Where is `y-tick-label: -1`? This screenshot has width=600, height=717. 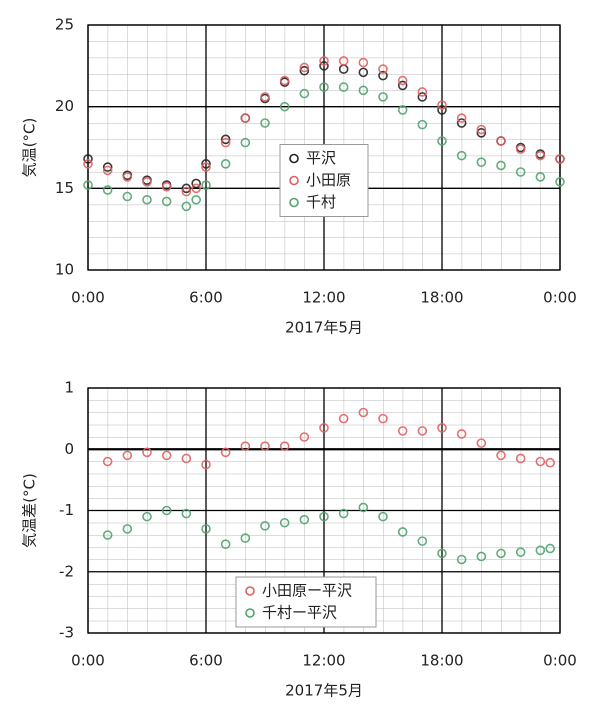 y-tick-label: -1 is located at coordinates (66, 510).